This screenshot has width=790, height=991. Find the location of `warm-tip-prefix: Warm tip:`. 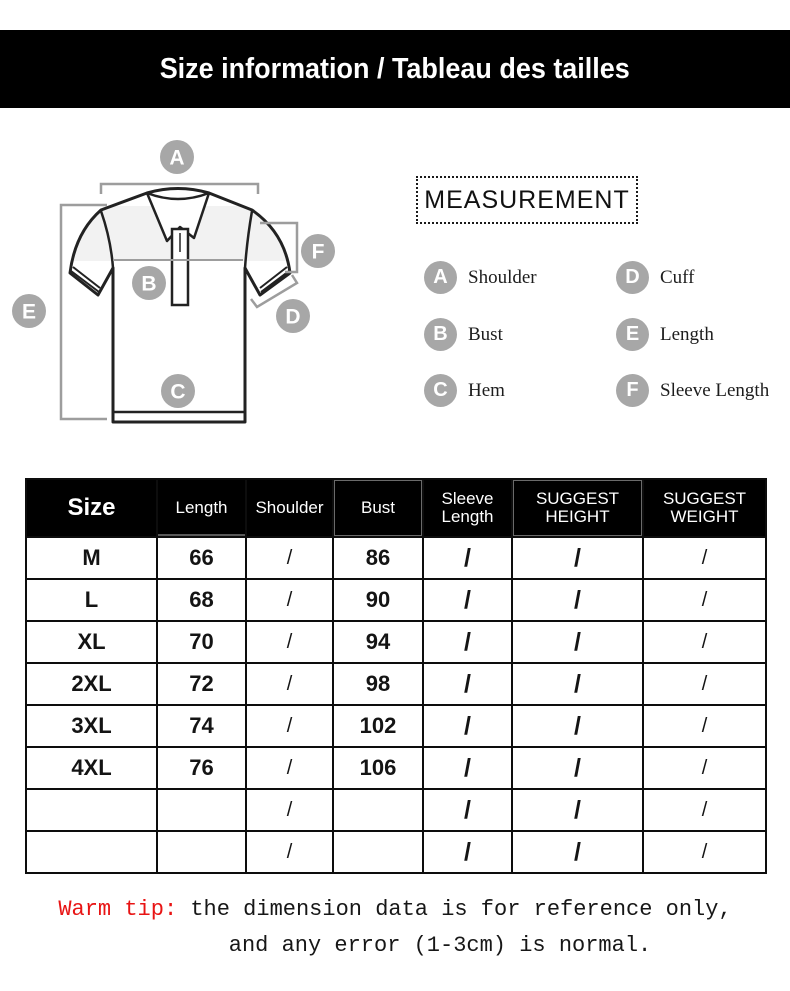

warm-tip-prefix: Warm tip: is located at coordinates (118, 909).